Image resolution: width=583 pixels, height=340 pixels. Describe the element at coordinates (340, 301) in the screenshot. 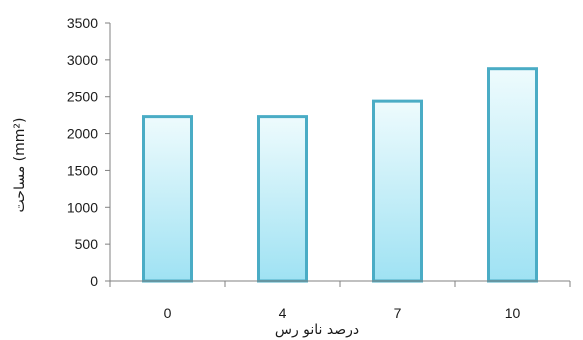

I see `x-axis-ticks: 0 4 7 10` at that location.